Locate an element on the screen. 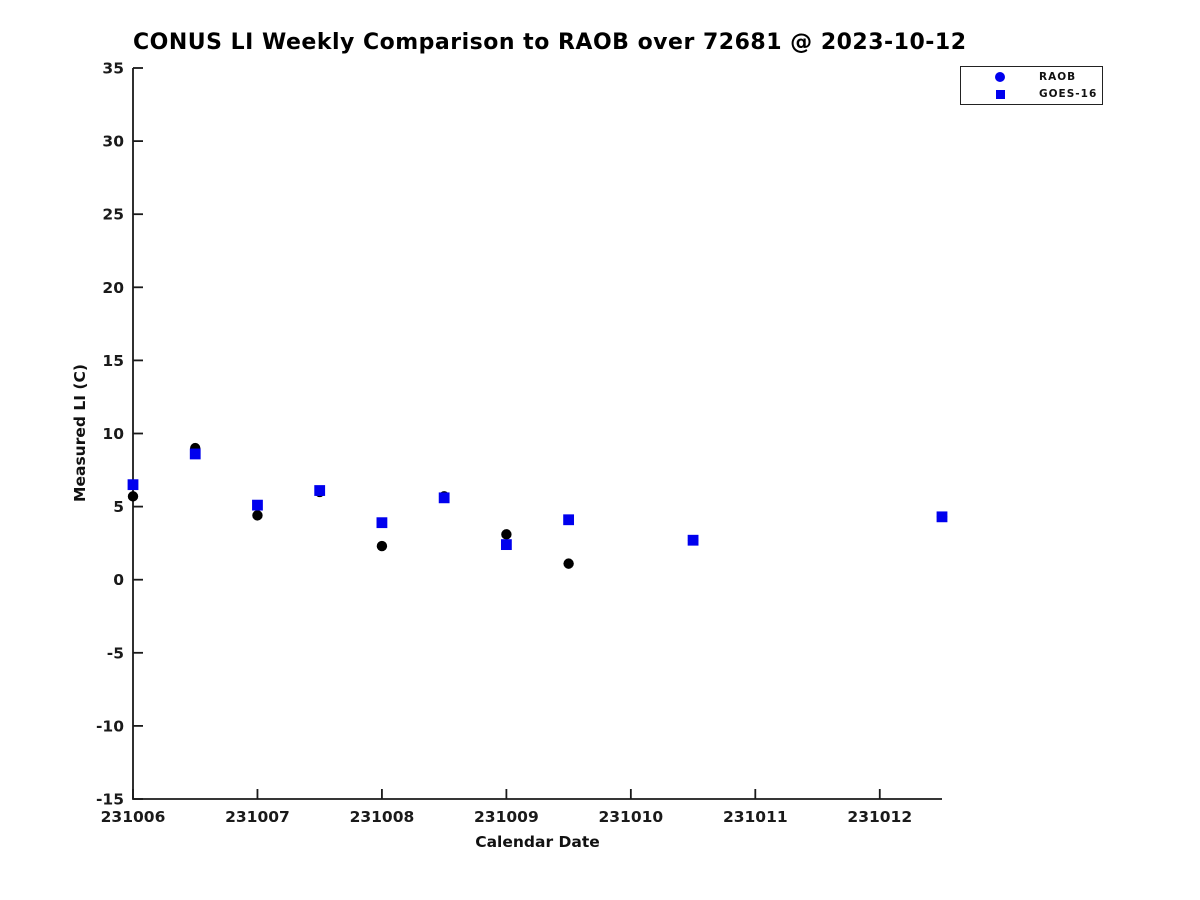 The width and height of the screenshot is (1200, 900). y-tick-label: 35 is located at coordinates (113, 69).